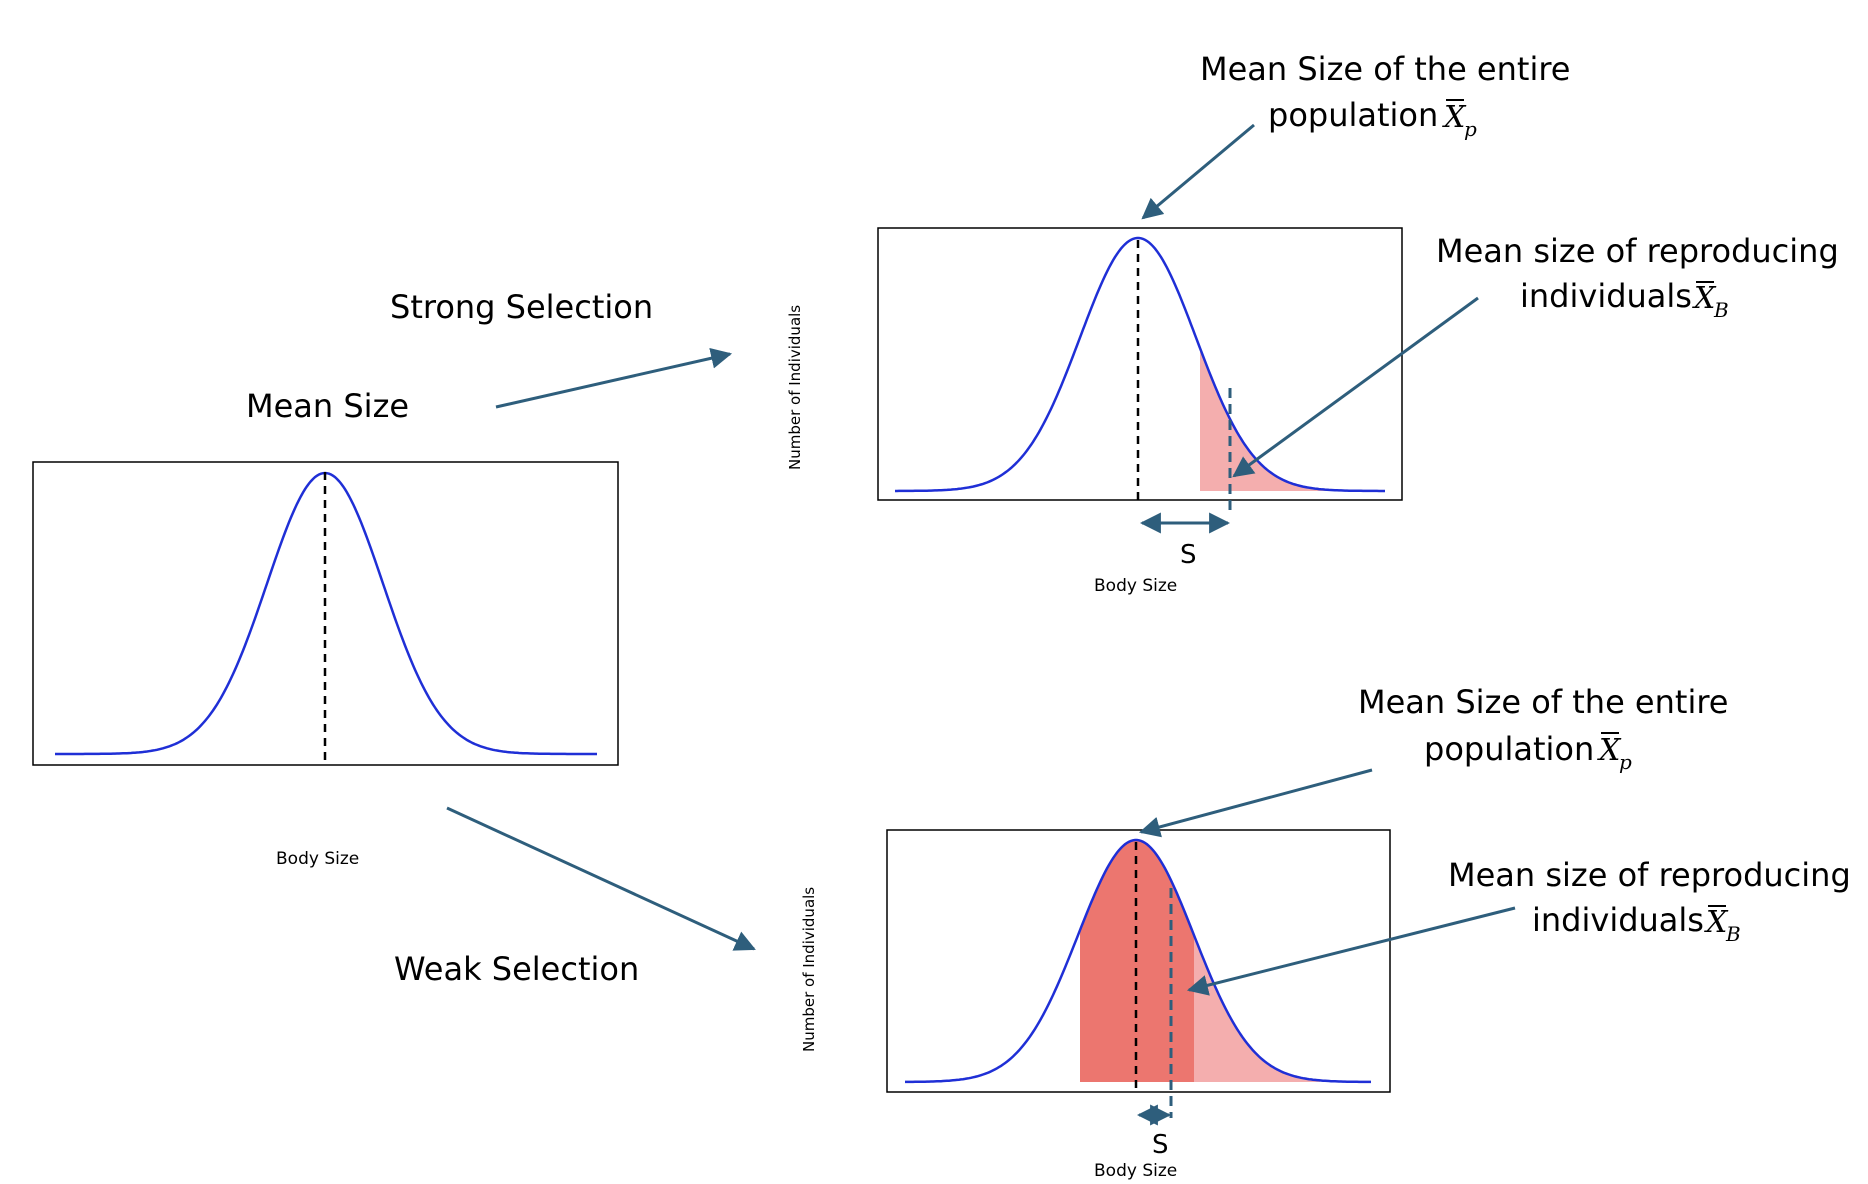 The width and height of the screenshot is (1868, 1184). Describe the element at coordinates (1509, 749) in the screenshot. I see `weak-pop-mean-line2: population` at that location.